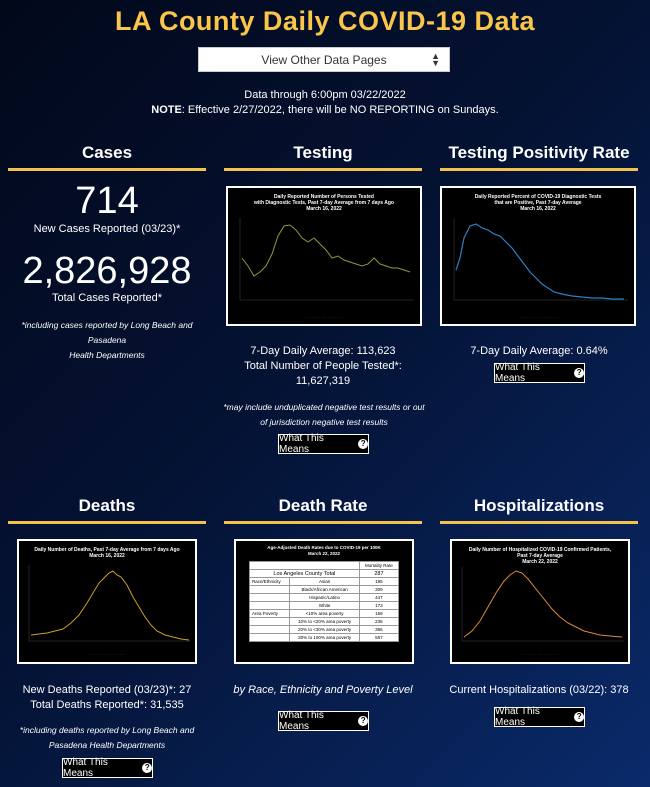 The image size is (650, 787). I want to click on table-row: Race/Ethnicity Asian 195, so click(324, 581).